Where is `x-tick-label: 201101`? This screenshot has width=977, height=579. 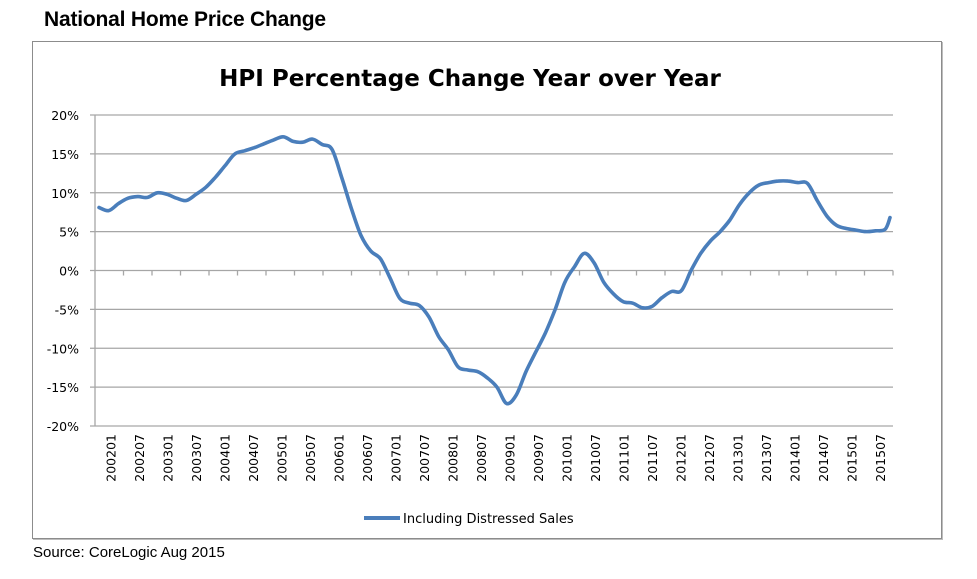 x-tick-label: 201101 is located at coordinates (623, 458).